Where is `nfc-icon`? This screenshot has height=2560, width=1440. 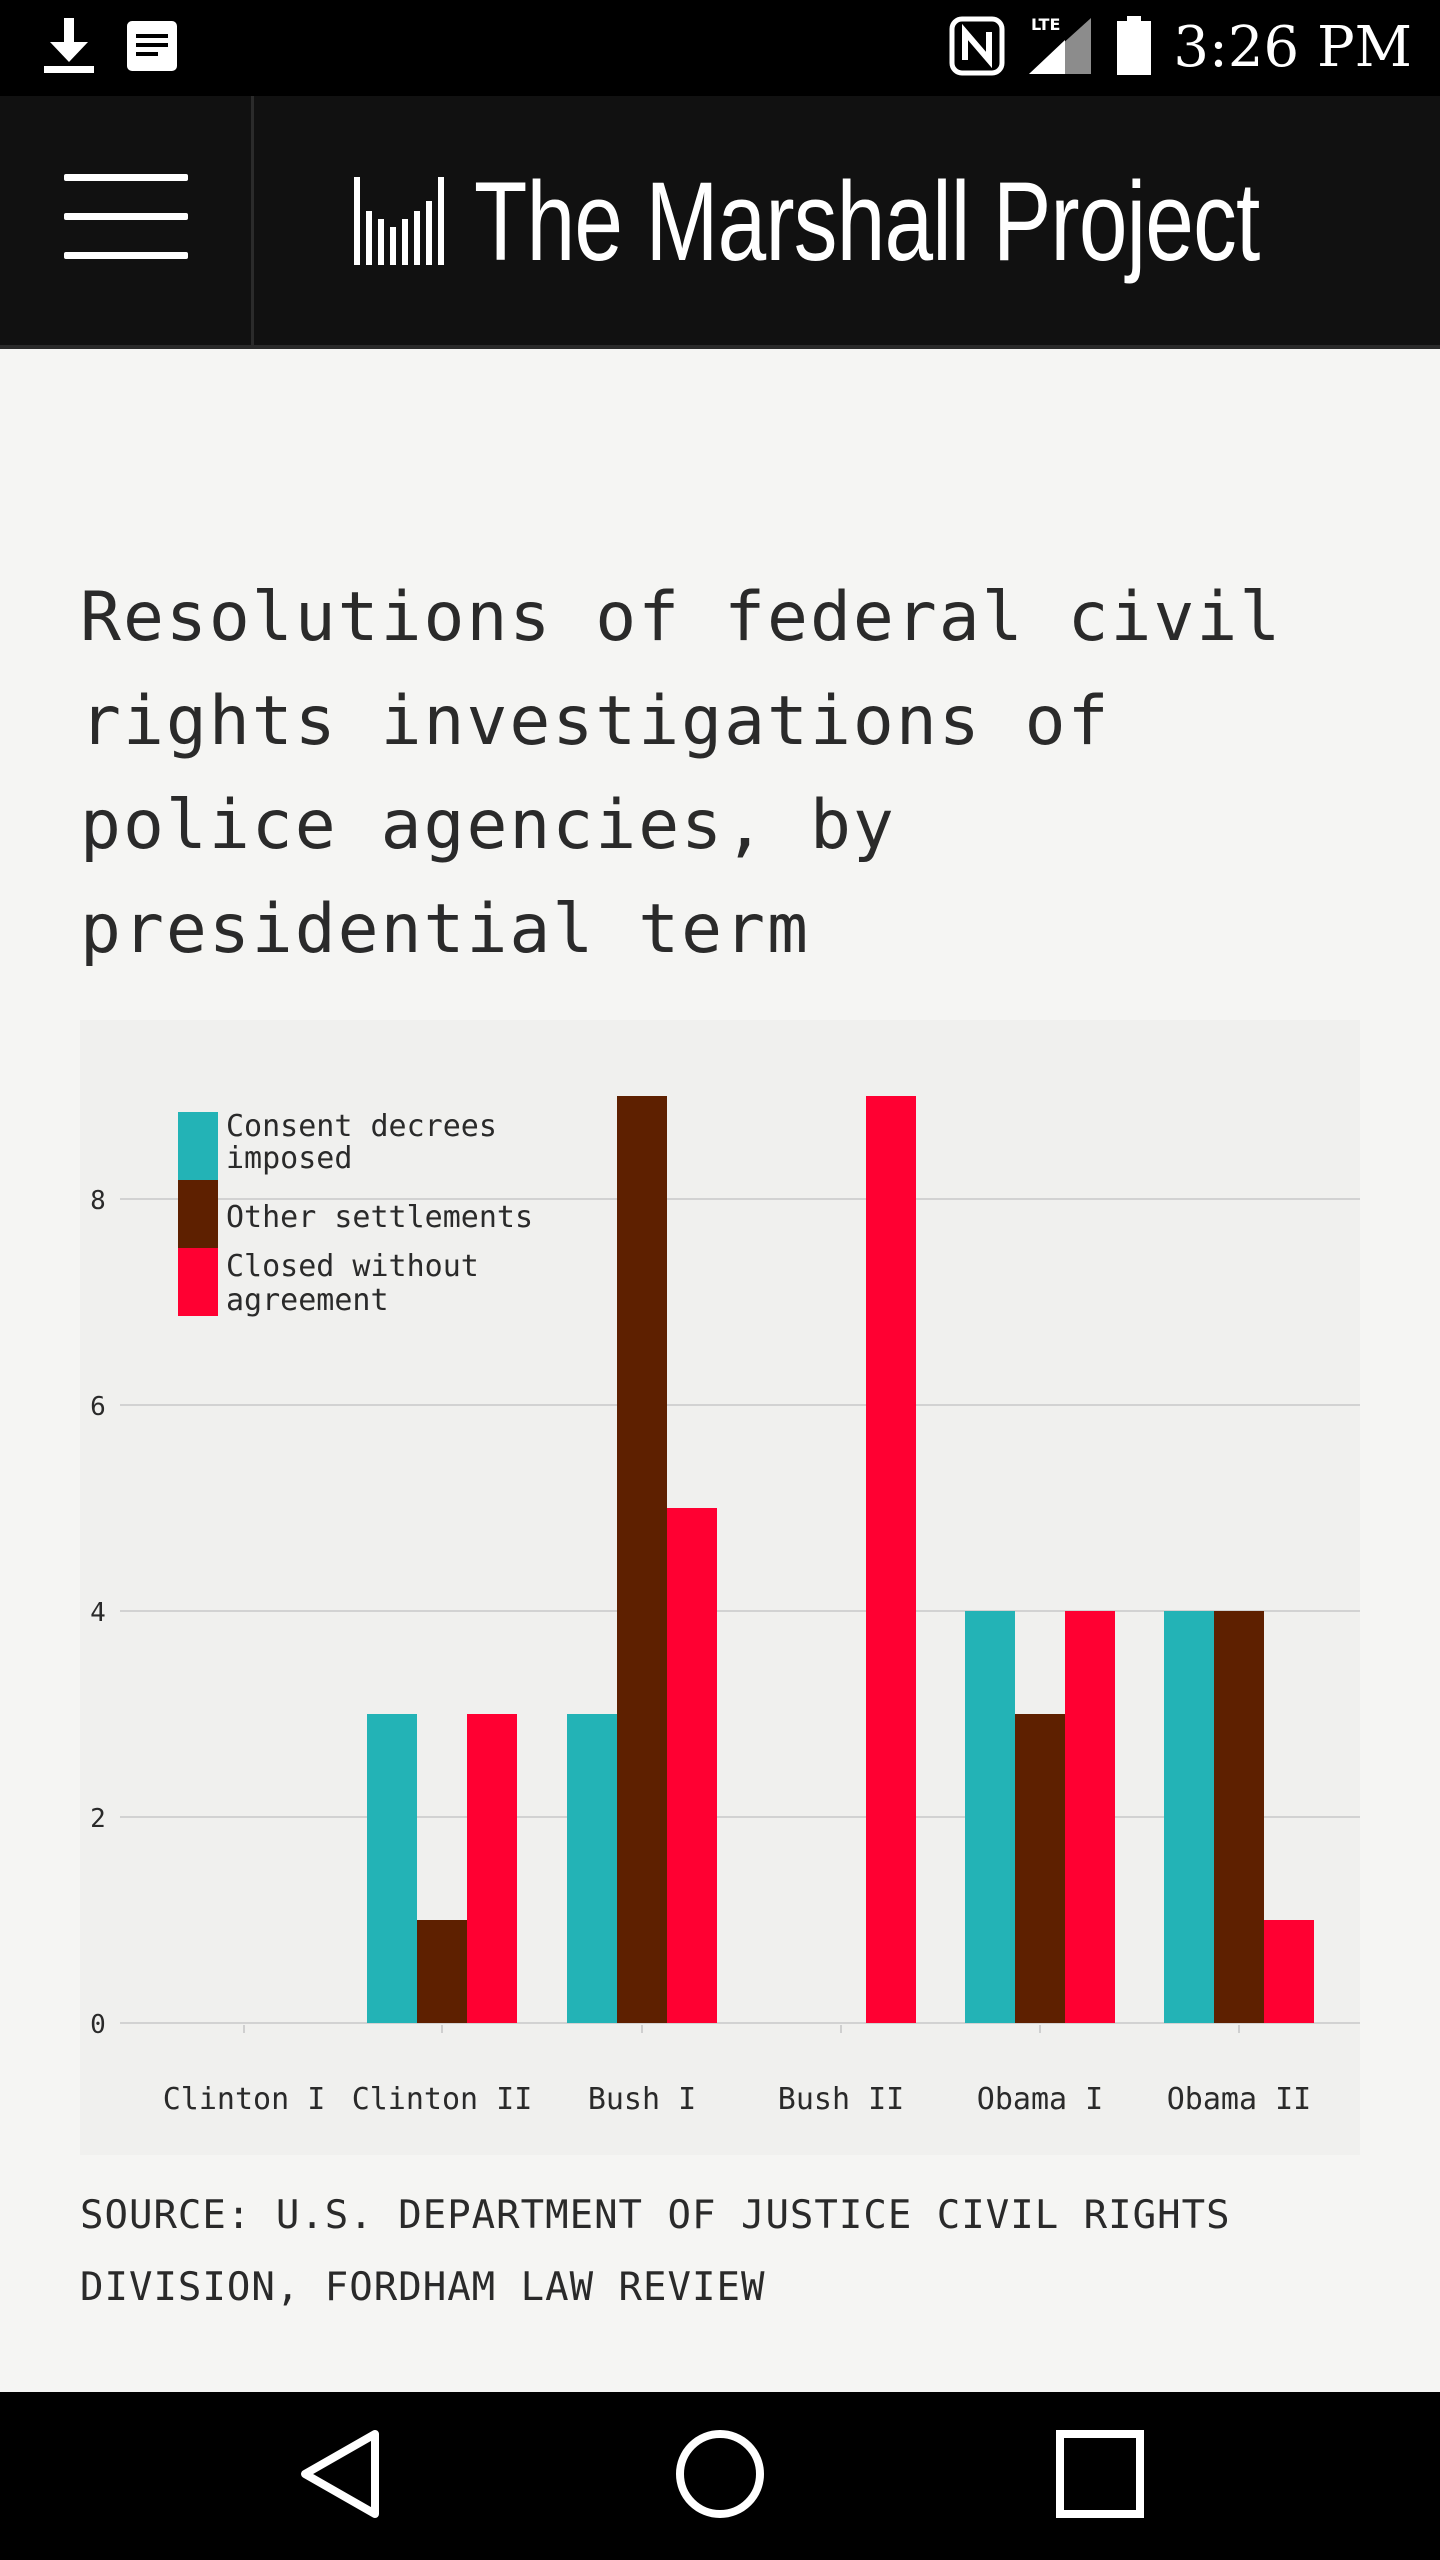 nfc-icon is located at coordinates (977, 48).